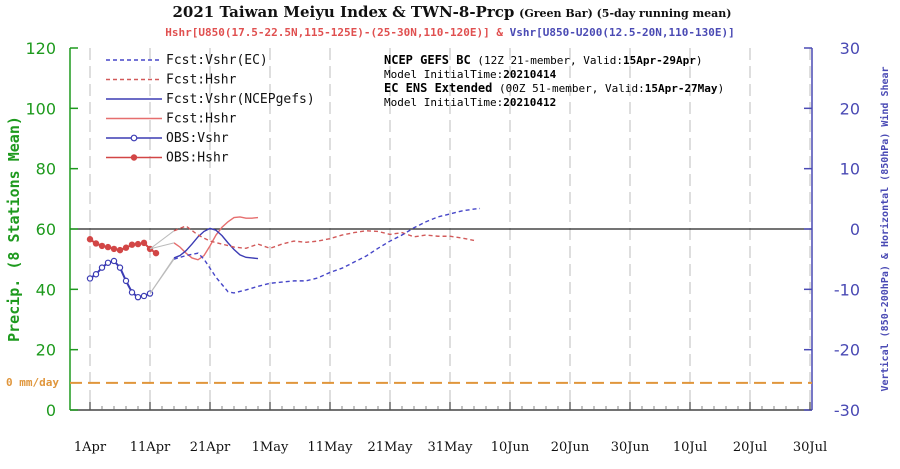 The width and height of the screenshot is (900, 469). I want to click on left-tick-label-6: 120, so click(40, 48).